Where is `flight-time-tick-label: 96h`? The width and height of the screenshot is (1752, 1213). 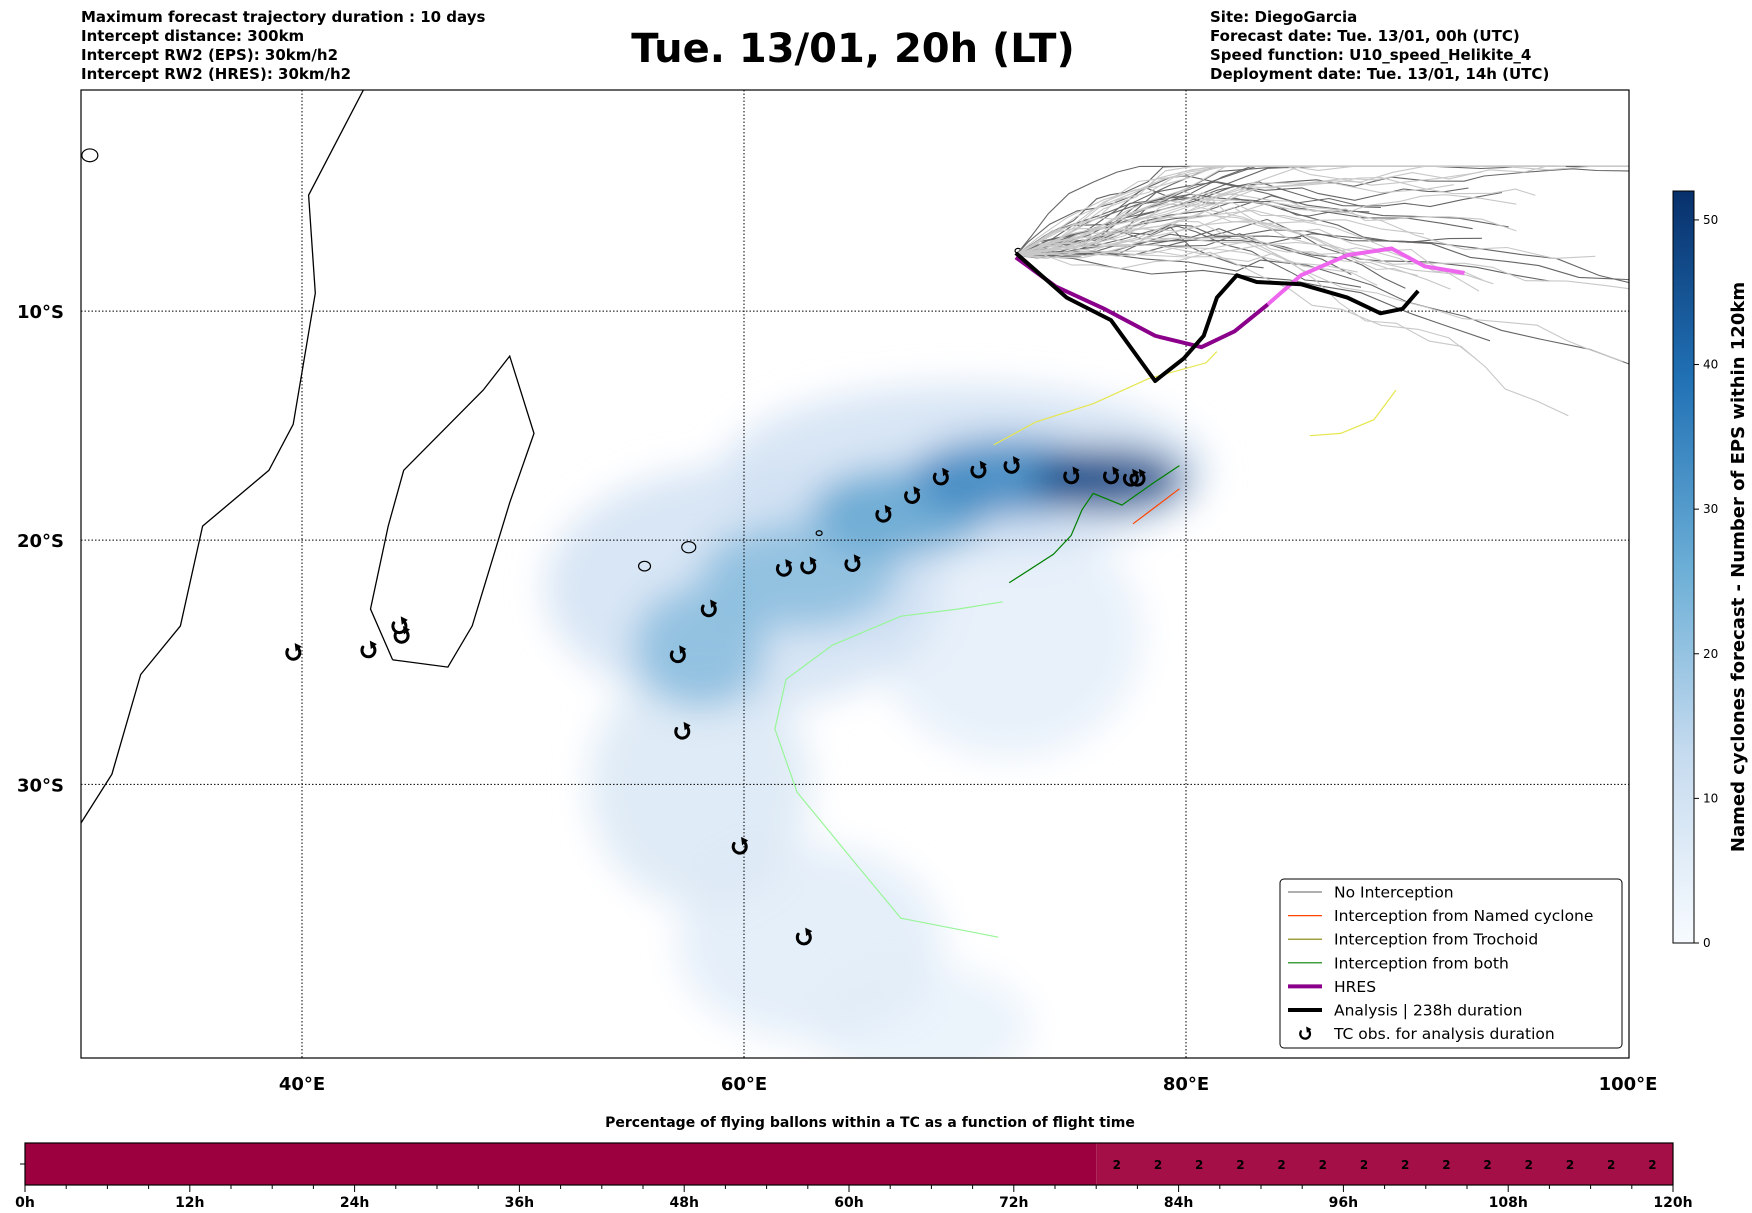
flight-time-tick-label: 96h is located at coordinates (1343, 1203).